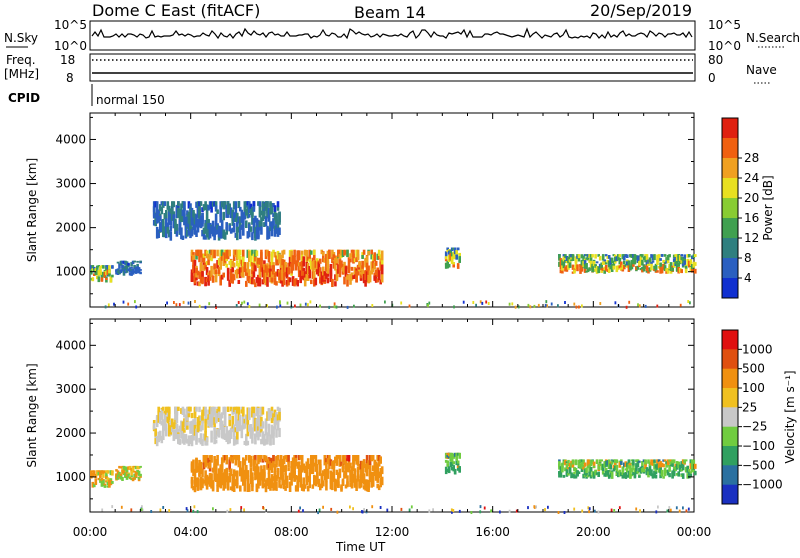 The width and height of the screenshot is (800, 558). What do you see at coordinates (390, 12) in the screenshot?
I see `beam-label: Beam 14` at bounding box center [390, 12].